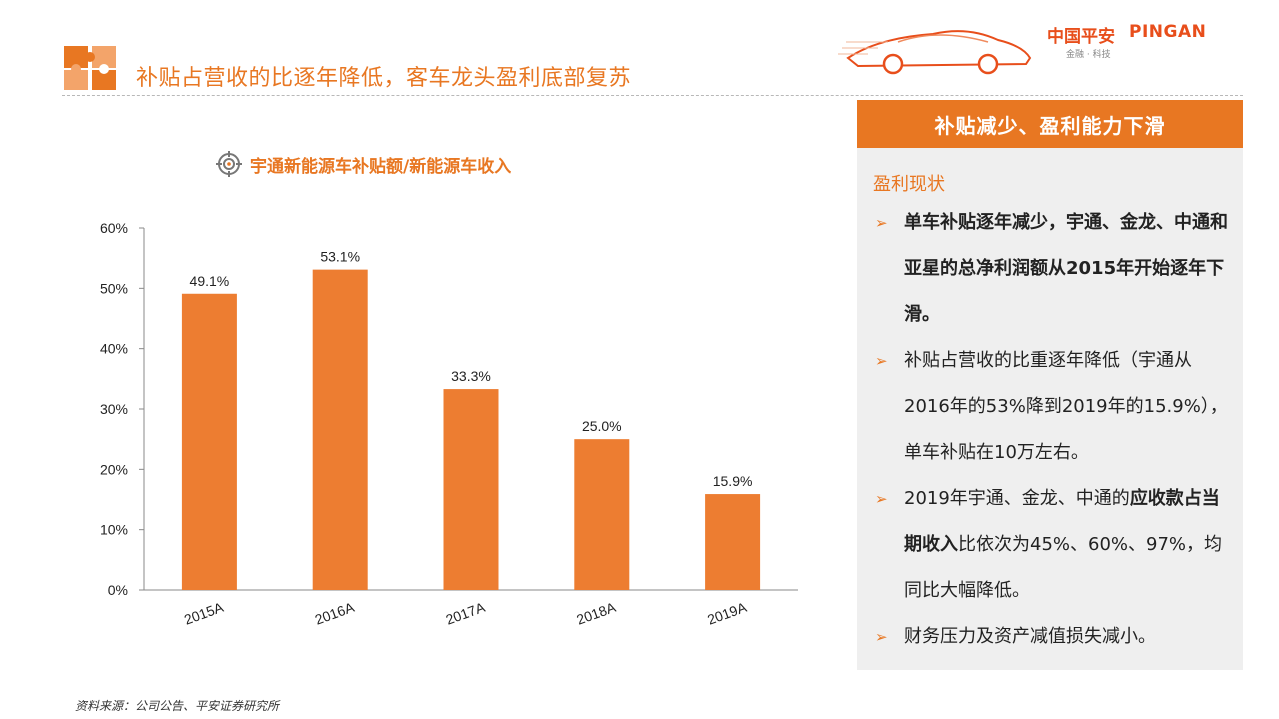 This screenshot has width=1279, height=719. I want to click on data-label: 33.3%, so click(471, 376).